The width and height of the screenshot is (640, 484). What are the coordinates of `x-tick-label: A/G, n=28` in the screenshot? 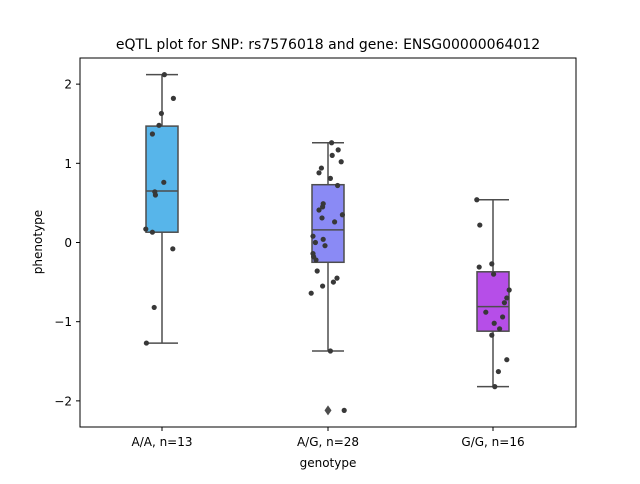 It's located at (328, 442).